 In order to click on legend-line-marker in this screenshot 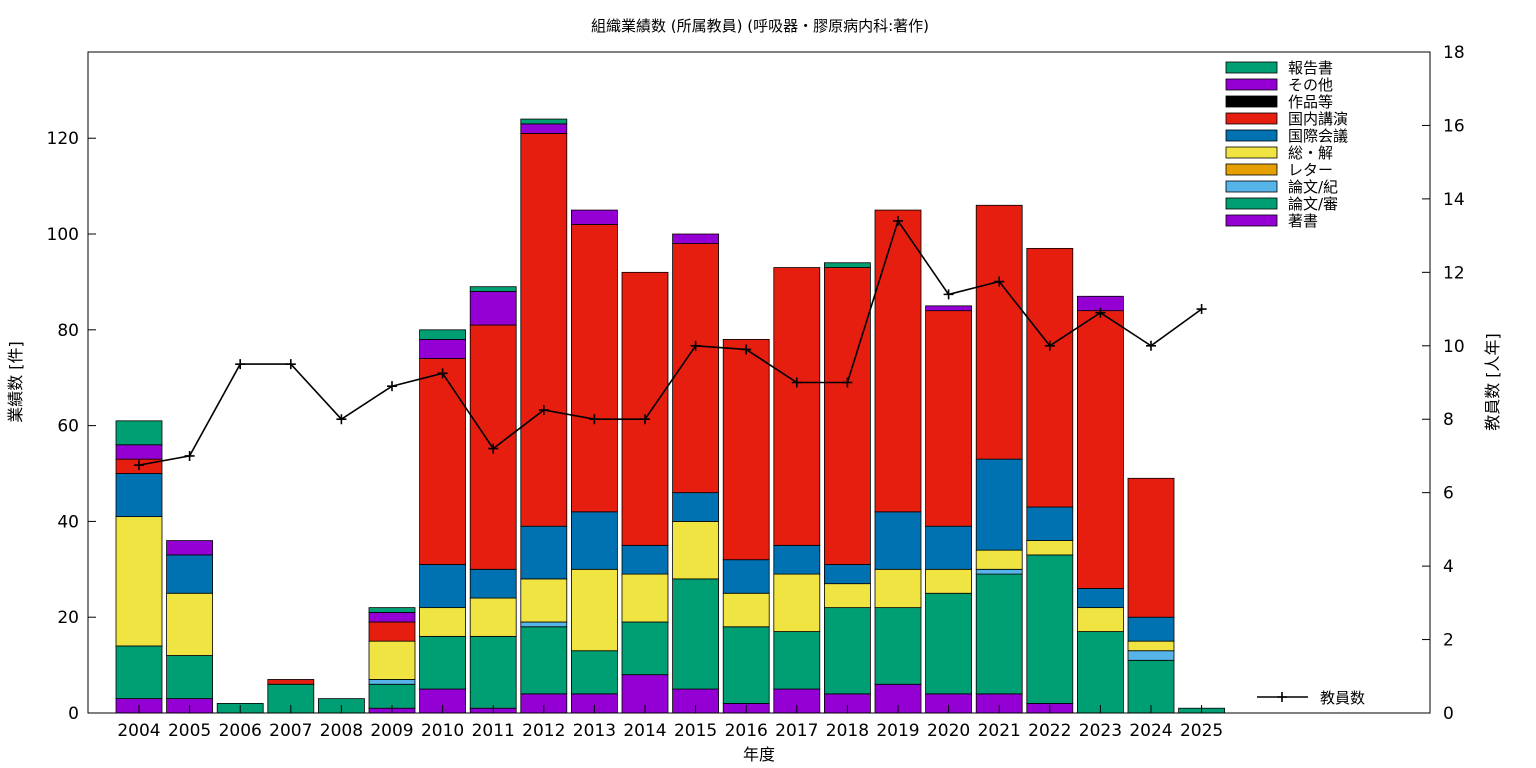, I will do `click(1282, 697)`.